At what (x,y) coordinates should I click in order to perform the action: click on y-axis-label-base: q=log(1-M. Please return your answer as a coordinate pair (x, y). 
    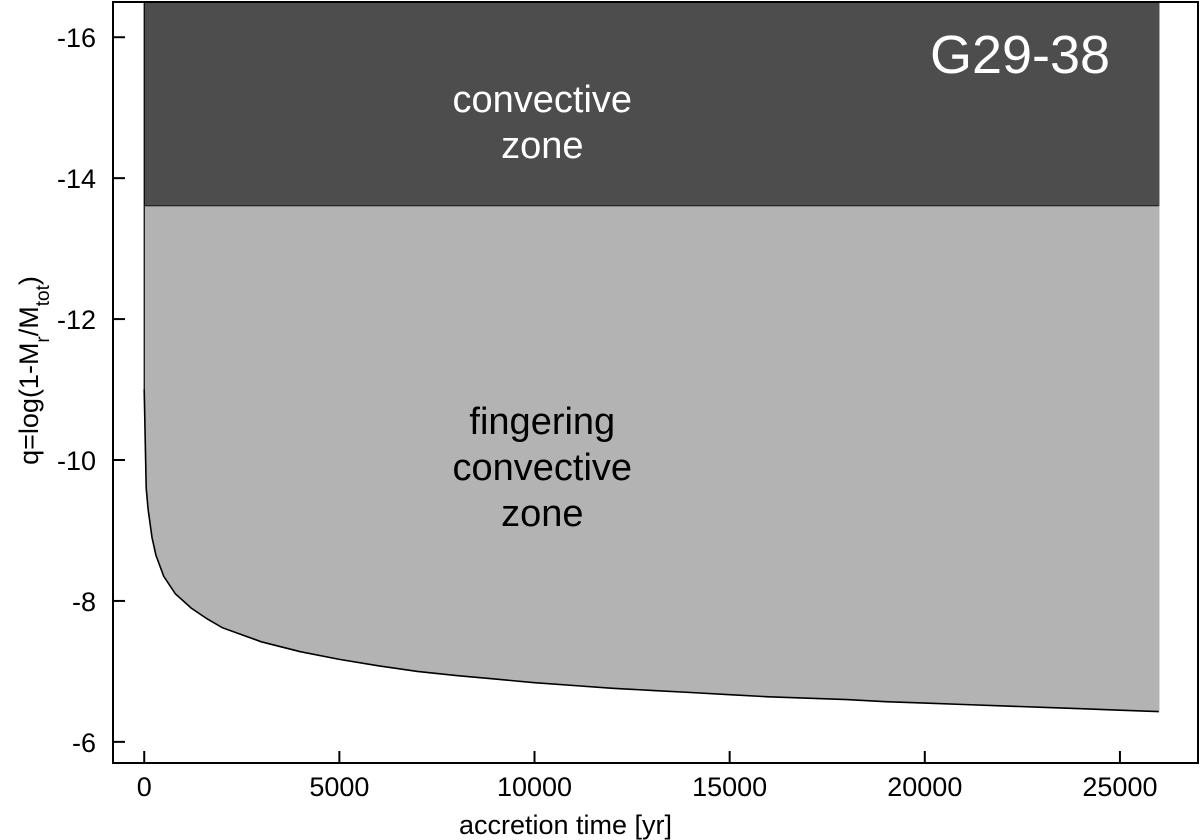
    Looking at the image, I should click on (29, 404).